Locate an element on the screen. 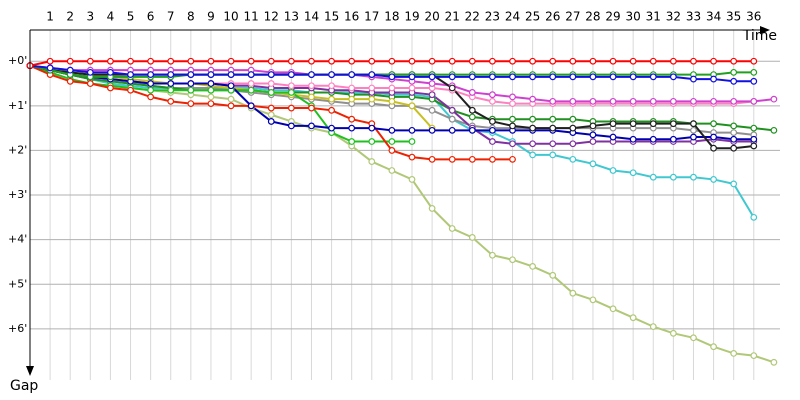 The width and height of the screenshot is (800, 400). x-tick-label: 1 is located at coordinates (50, 17).